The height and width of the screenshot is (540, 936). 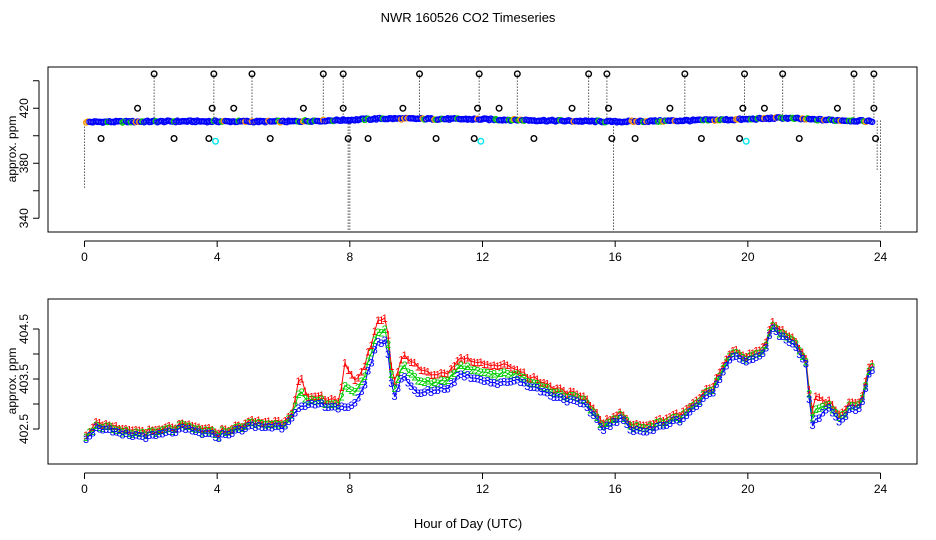 I want to click on top-x-tick-label: 12, so click(x=483, y=257).